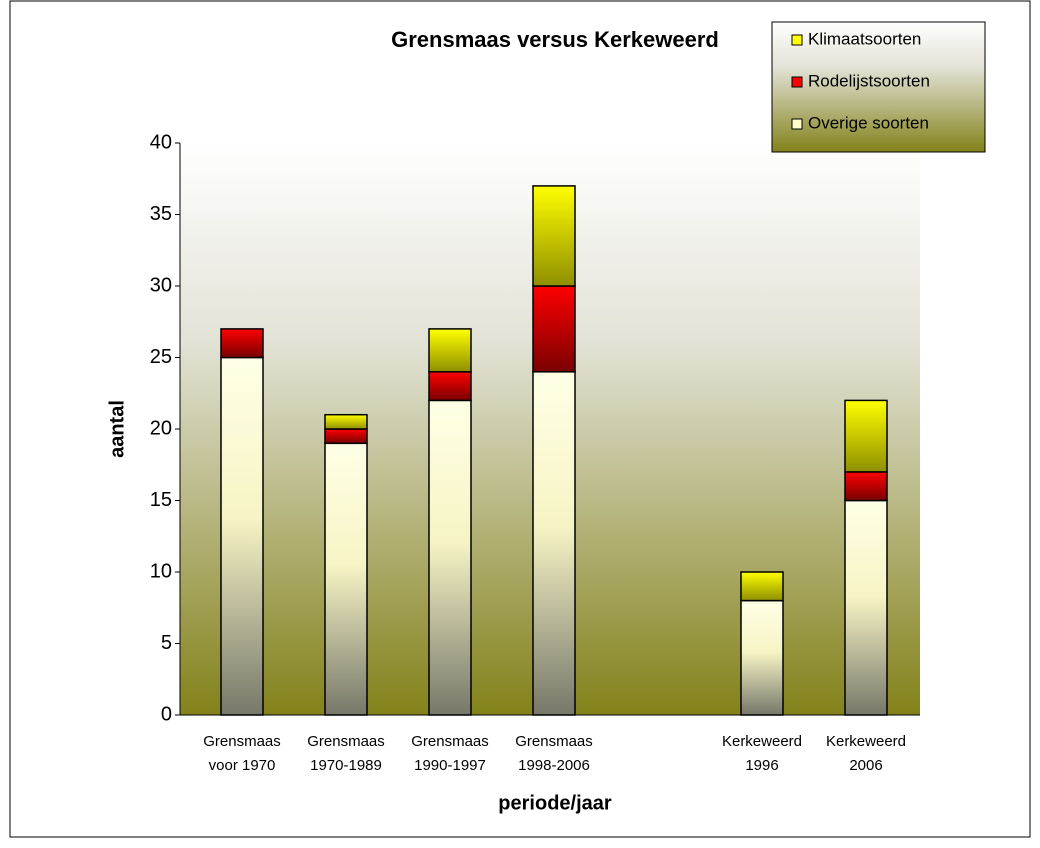 The width and height of the screenshot is (1040, 848). What do you see at coordinates (554, 753) in the screenshot?
I see `x-tick-label: Grensmaas 1998-2006` at bounding box center [554, 753].